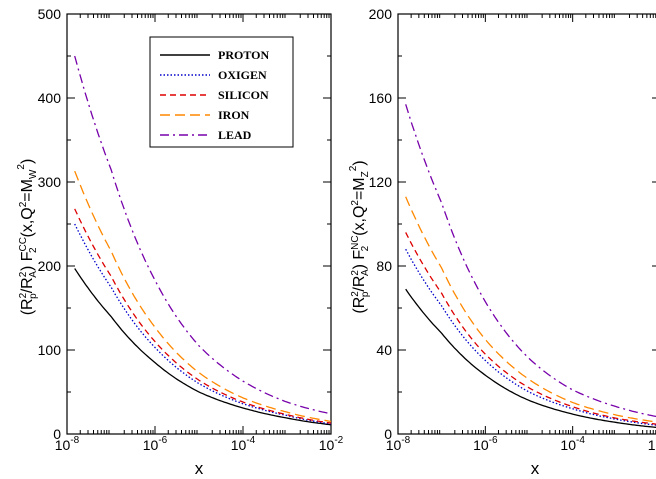 The image size is (656, 479). I want to click on right-series-oxigen, so click(530, 337).